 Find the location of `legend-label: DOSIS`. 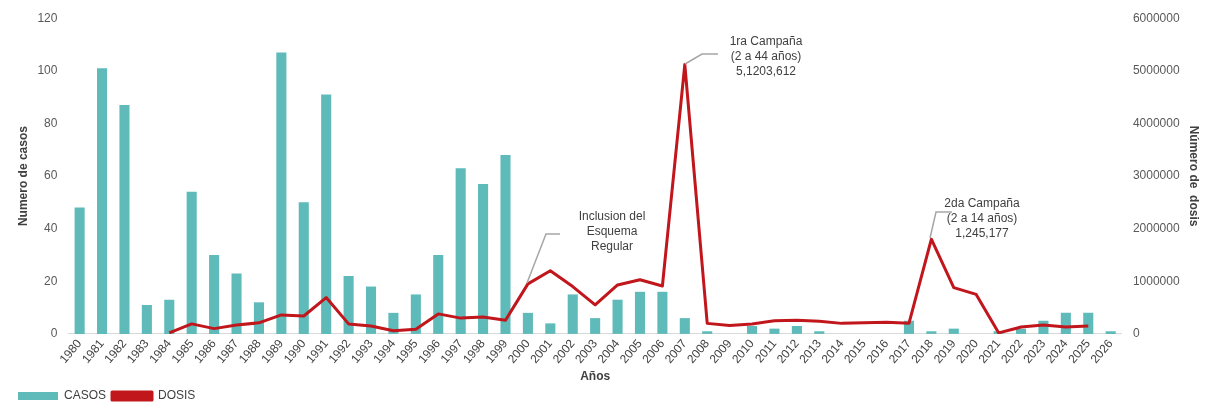

legend-label: DOSIS is located at coordinates (177, 395).